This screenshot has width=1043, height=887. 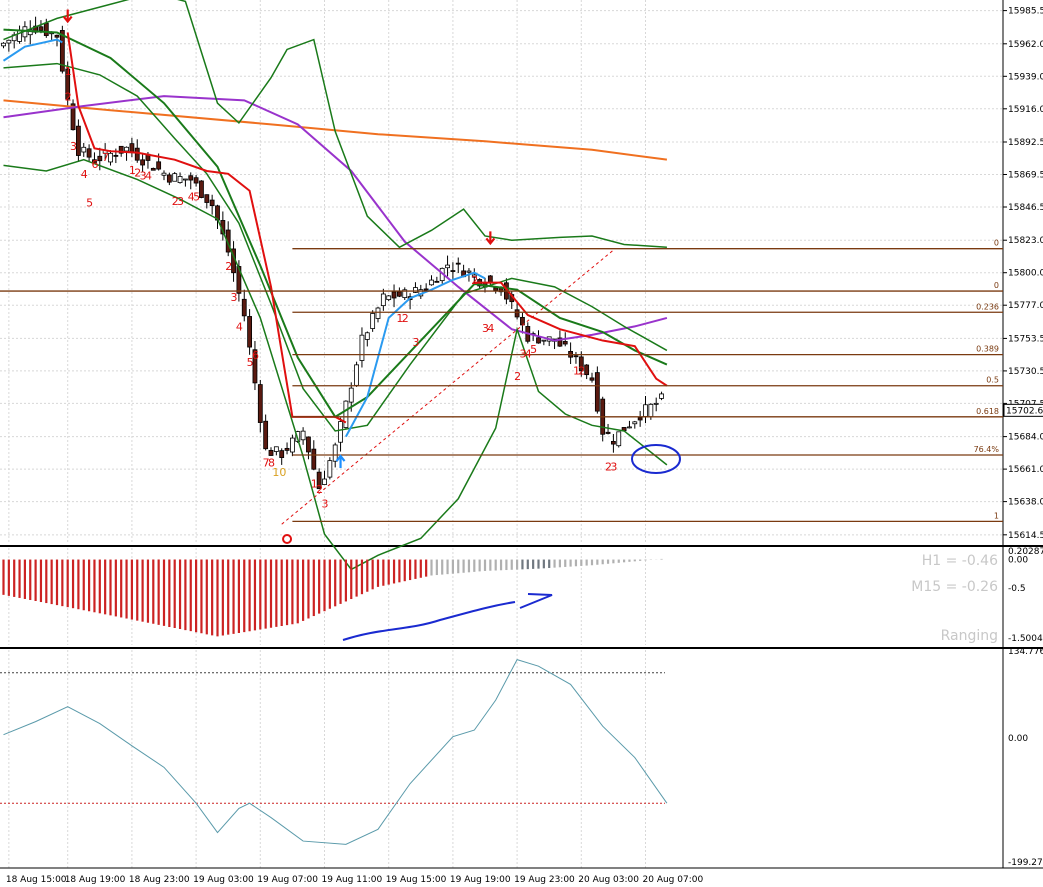 What do you see at coordinates (1025, 639) in the screenshot?
I see `histogram-tick-label: -1.50044` at bounding box center [1025, 639].